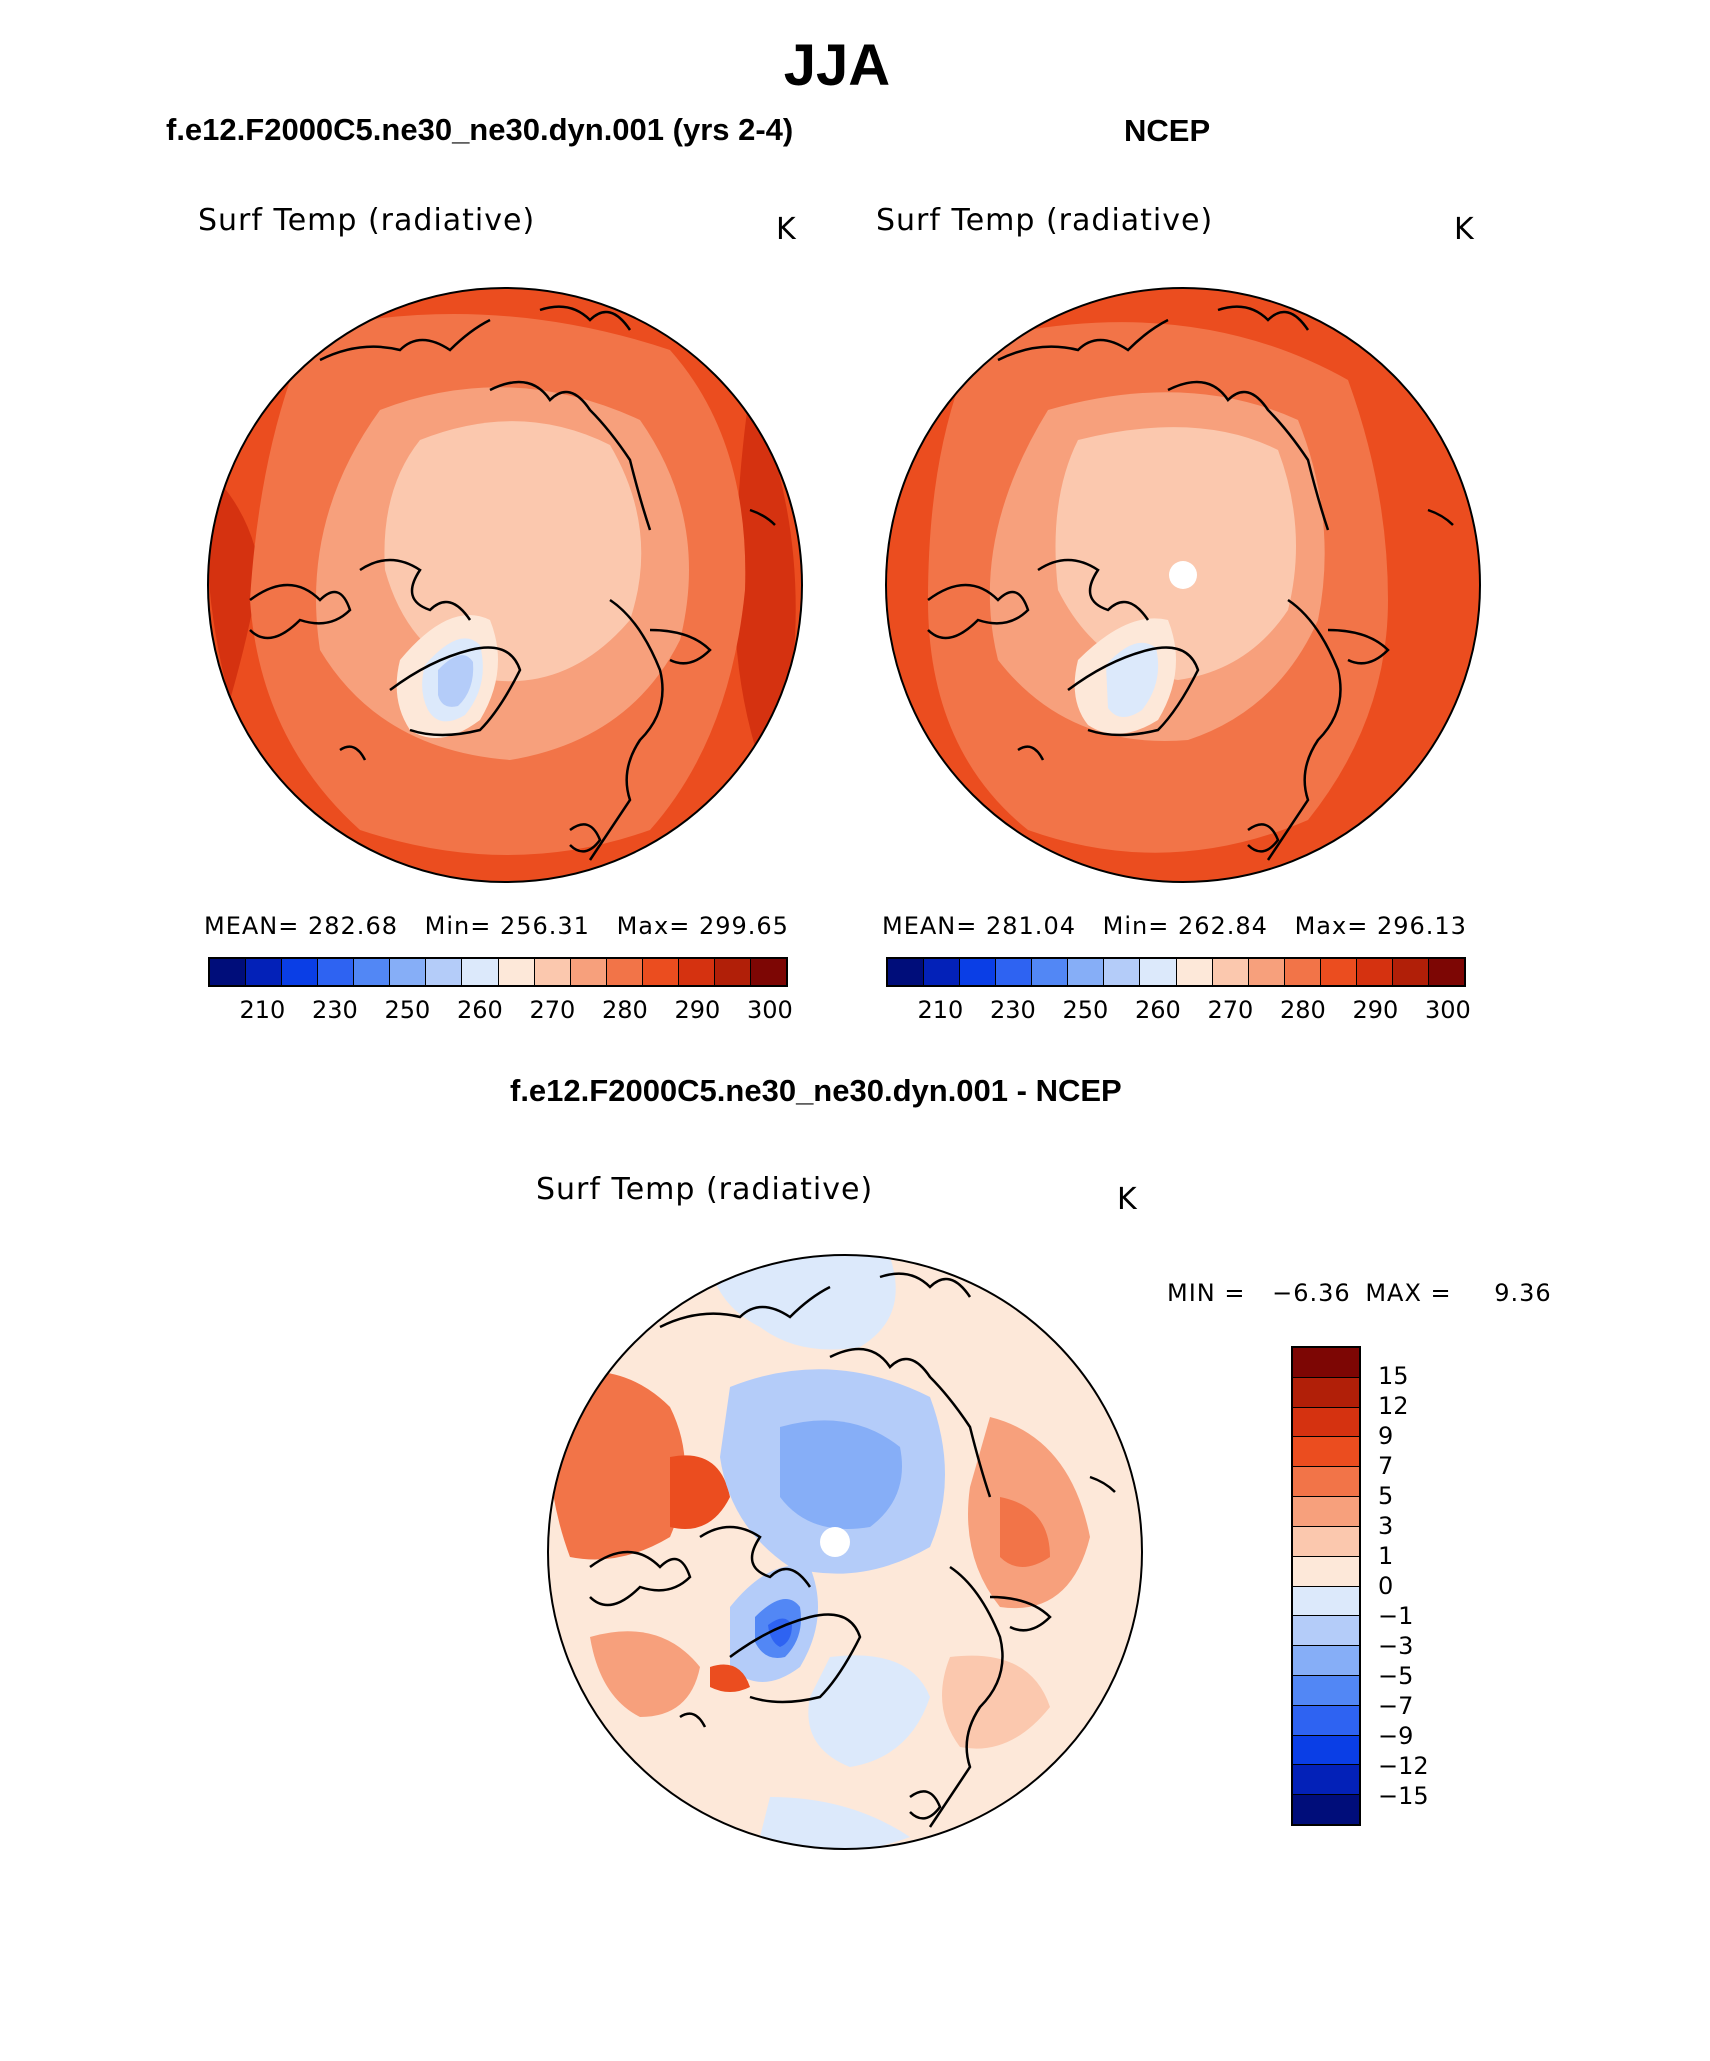 The width and height of the screenshot is (1710, 2061). I want to click on map-fill-cool-north, so click(803, 1302).